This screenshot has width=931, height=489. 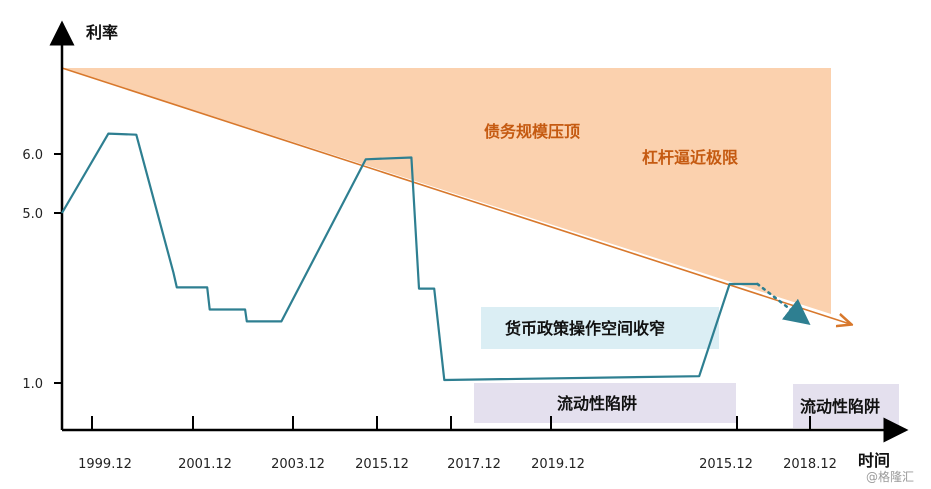 What do you see at coordinates (532, 131) in the screenshot?
I see `debt-ceiling-label: 债务规模压顶` at bounding box center [532, 131].